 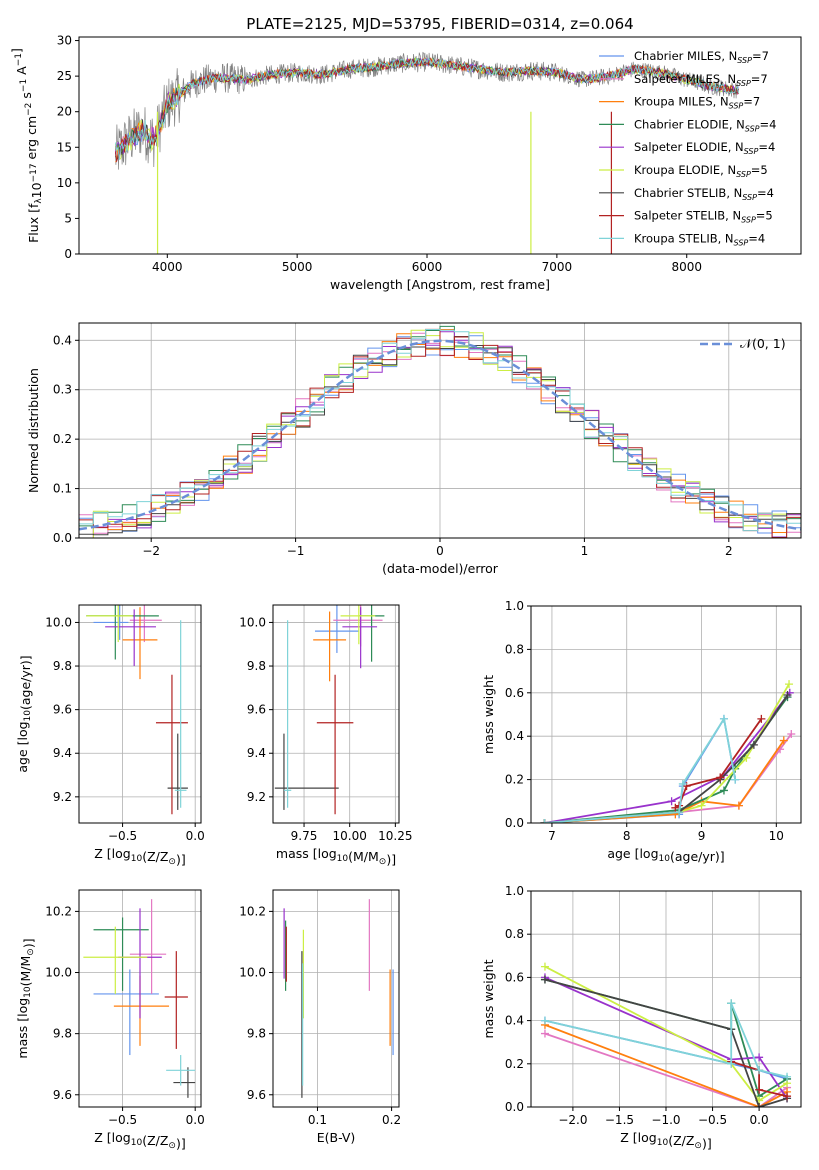 What do you see at coordinates (167, 267) in the screenshot?
I see `x-tick-label: 4000` at bounding box center [167, 267].